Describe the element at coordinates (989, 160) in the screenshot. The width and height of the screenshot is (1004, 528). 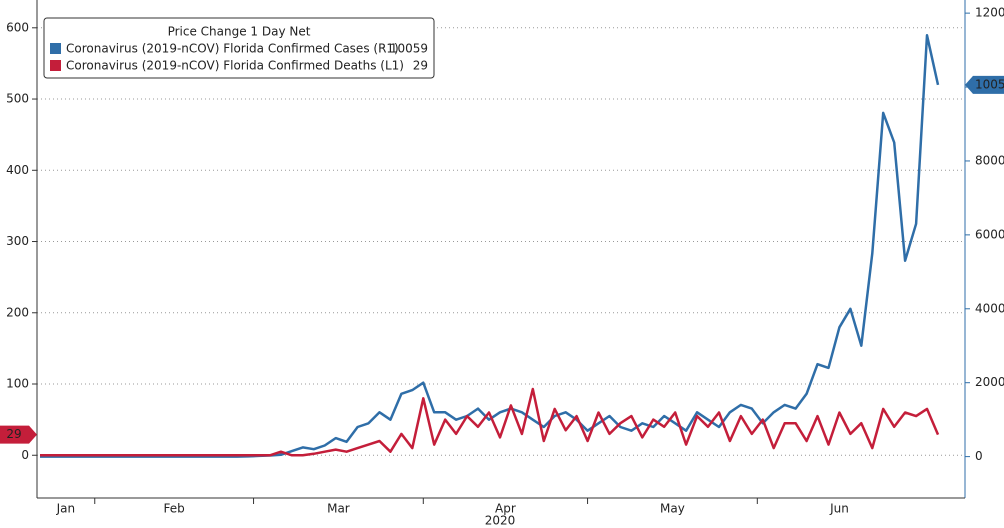
I see `y2-tick-label: 8000` at that location.